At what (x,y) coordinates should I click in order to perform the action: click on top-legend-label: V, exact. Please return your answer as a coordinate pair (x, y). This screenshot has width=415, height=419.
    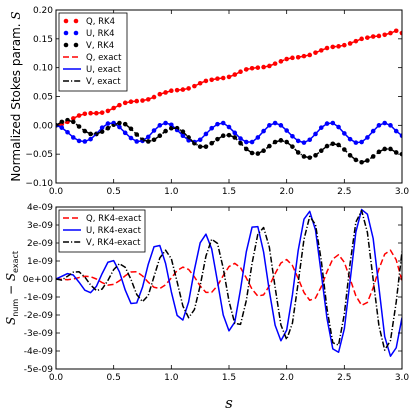
    Looking at the image, I should click on (103, 82).